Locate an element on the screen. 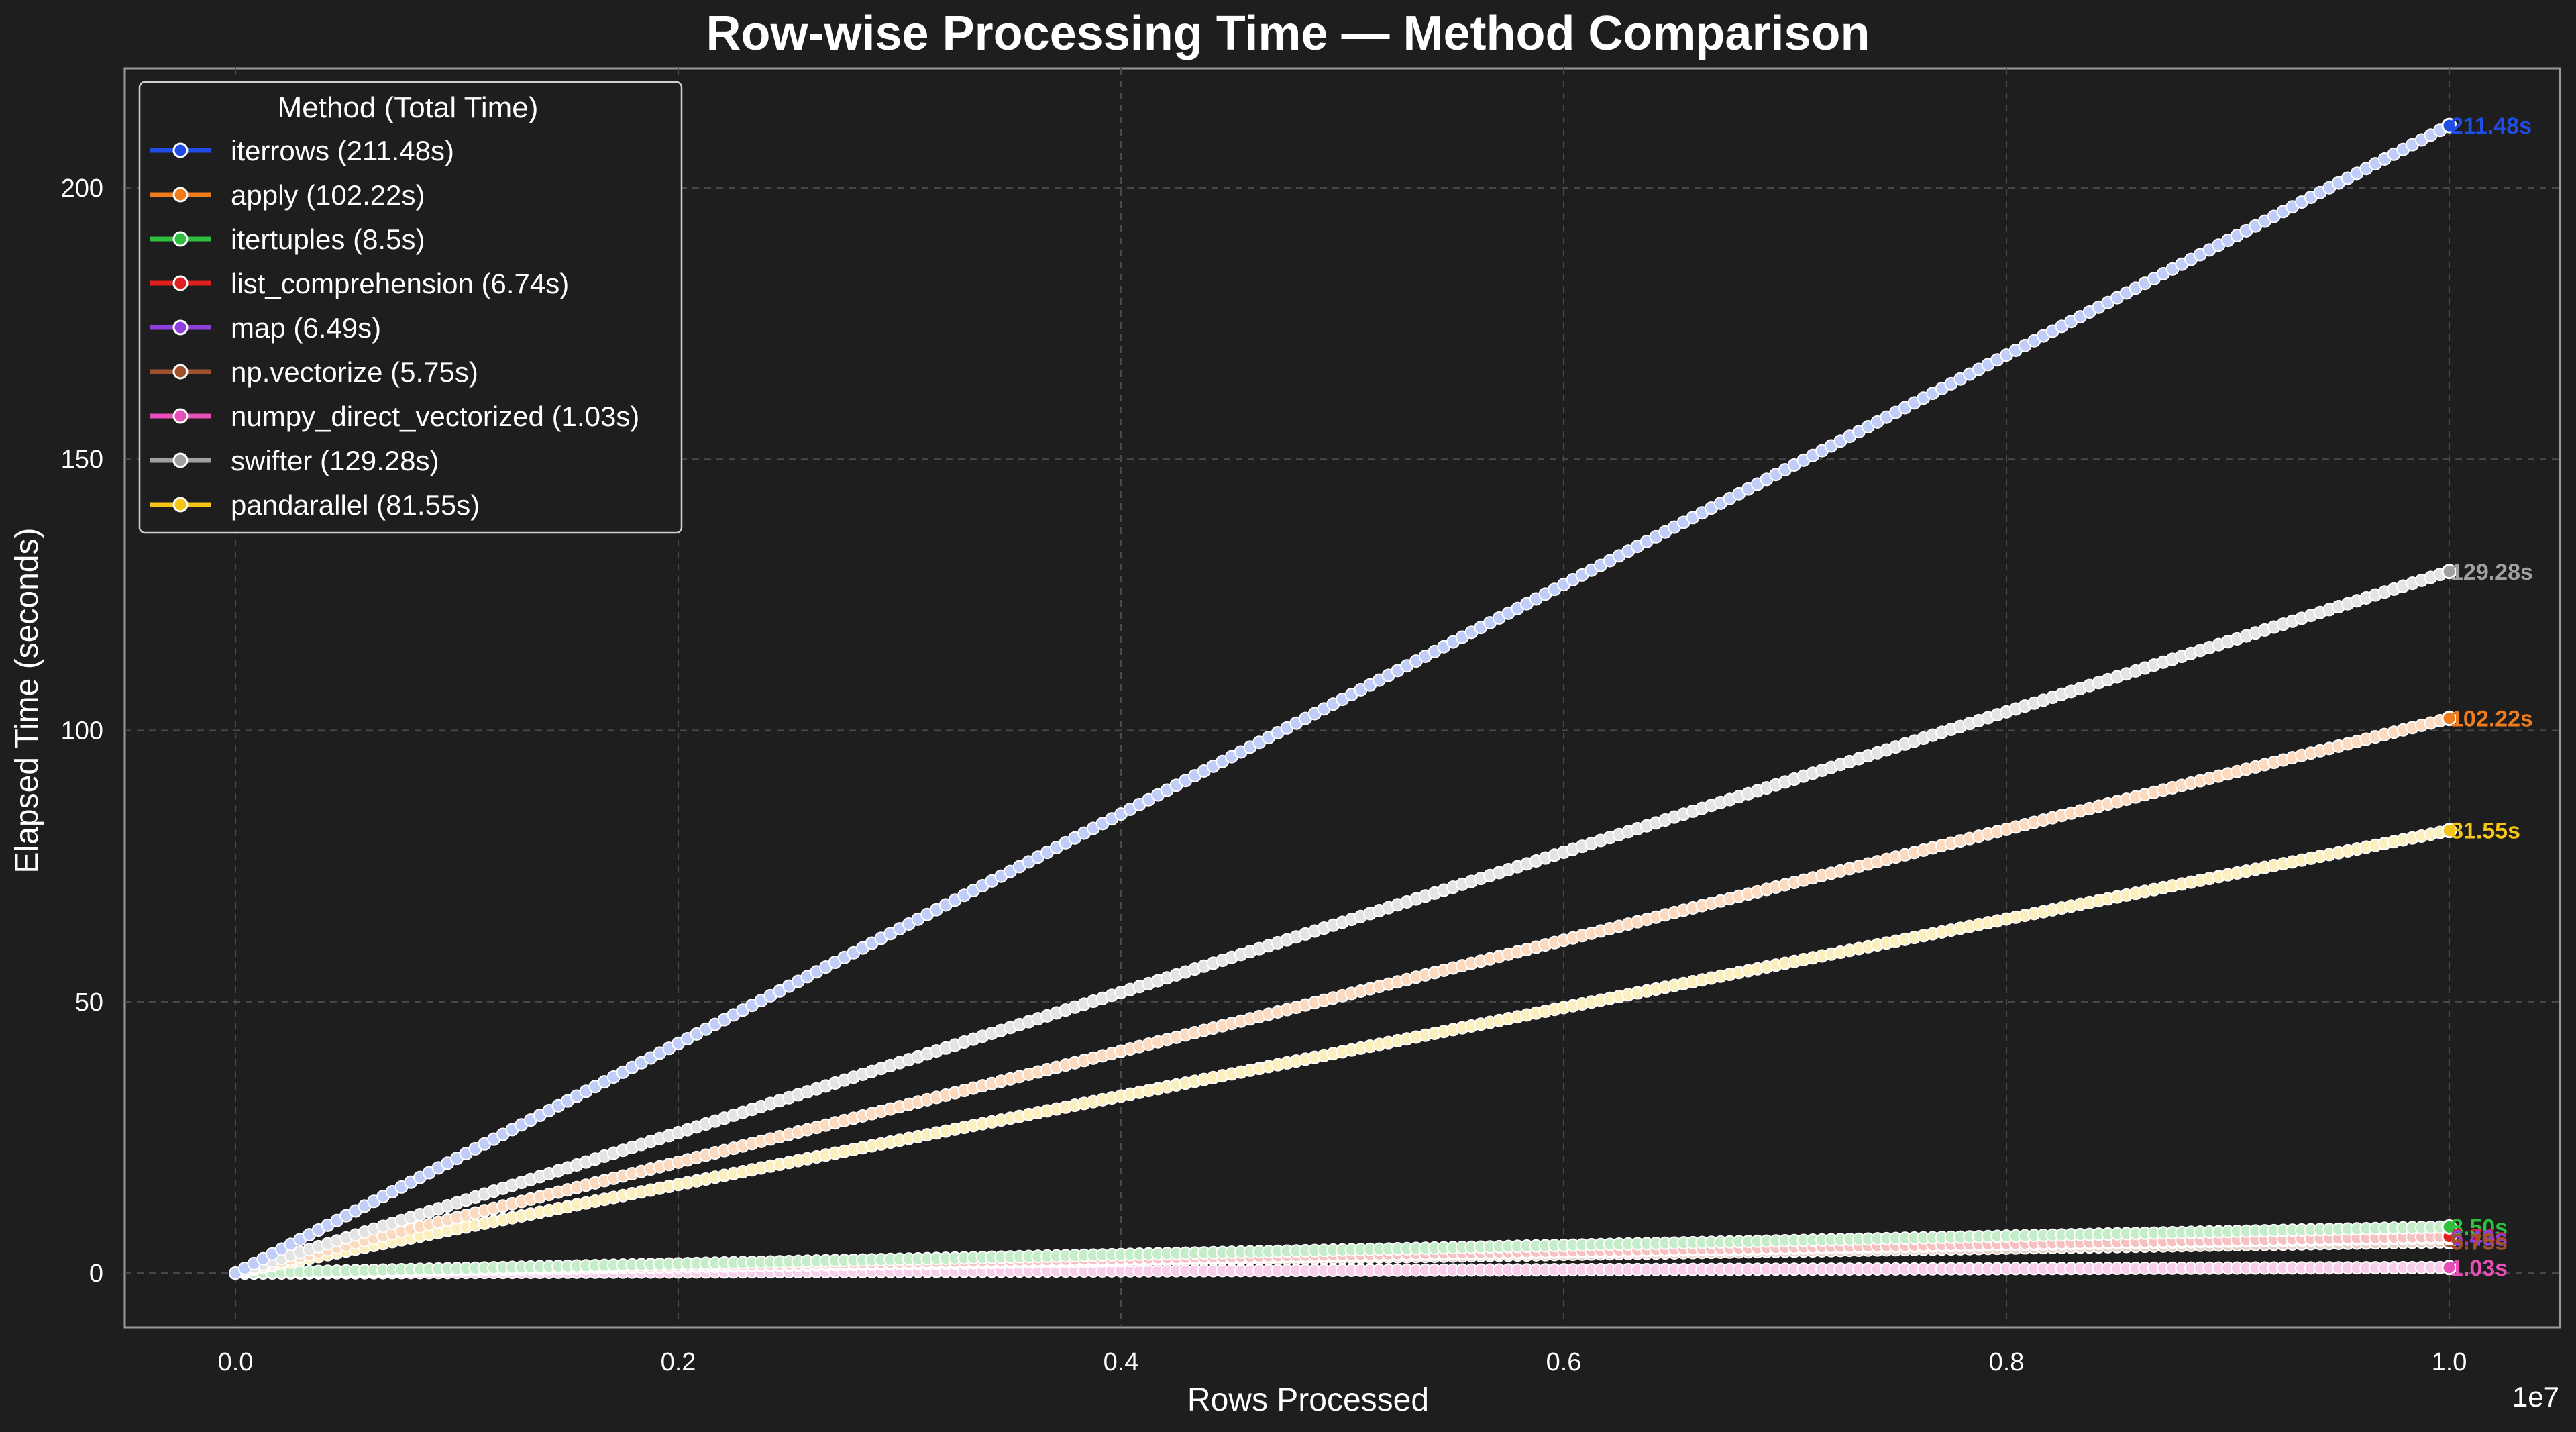 Image resolution: width=2576 pixels, height=1432 pixels. legend-entry: itertuples (8.5s) is located at coordinates (287, 239).